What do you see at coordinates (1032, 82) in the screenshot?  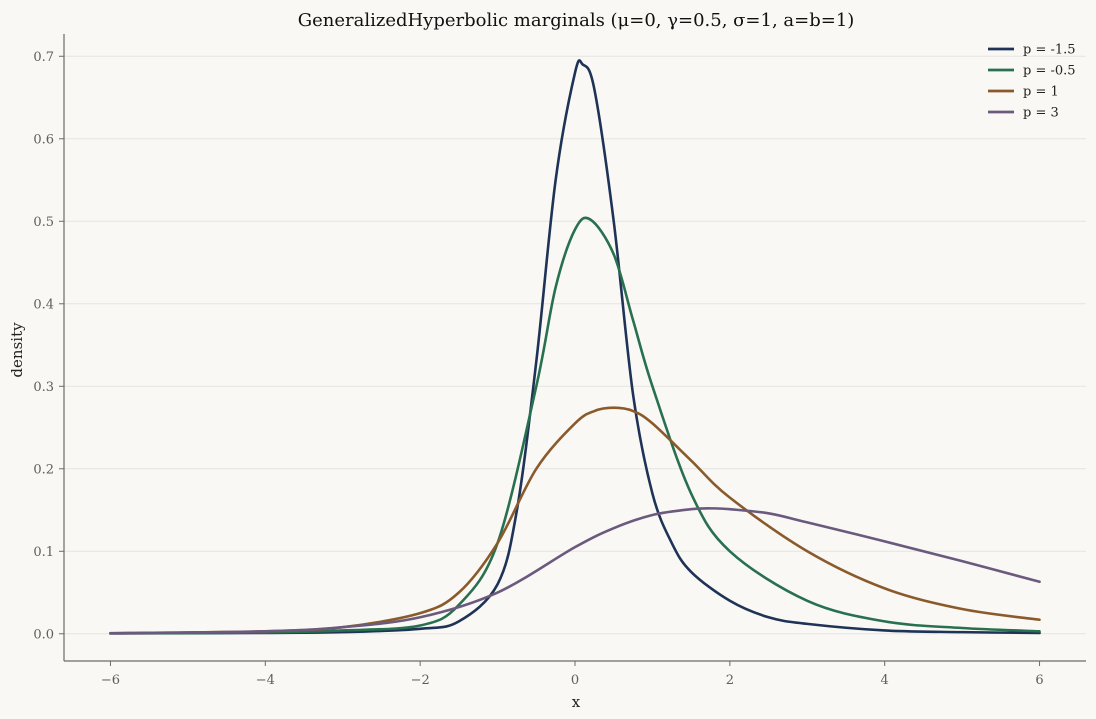 I see `legend: p = -1.5 p = -0.5 p = 1 p = 3` at bounding box center [1032, 82].